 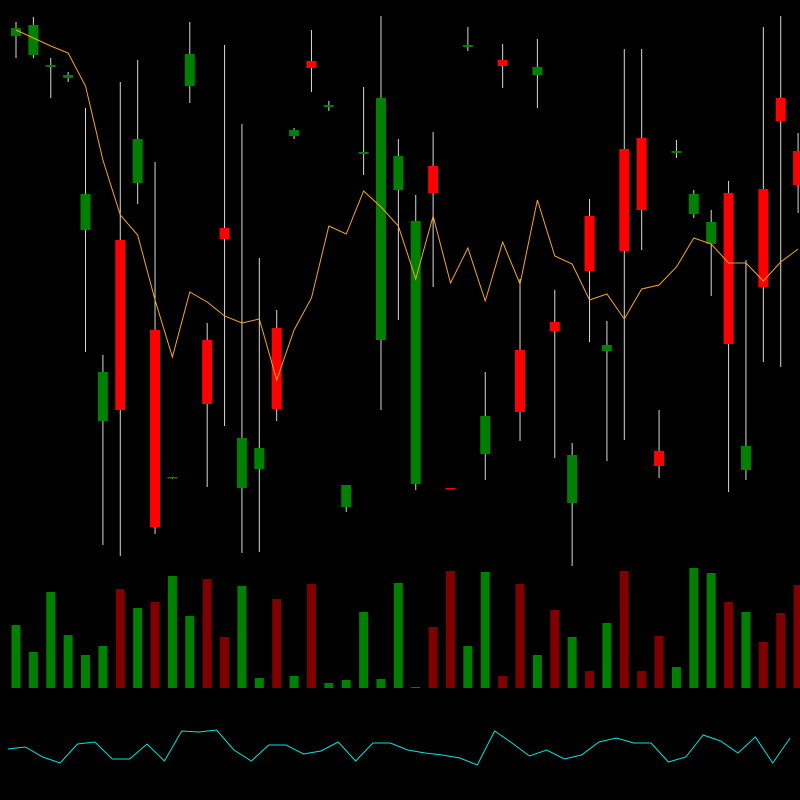 I want to click on indicator-line, so click(x=399, y=747).